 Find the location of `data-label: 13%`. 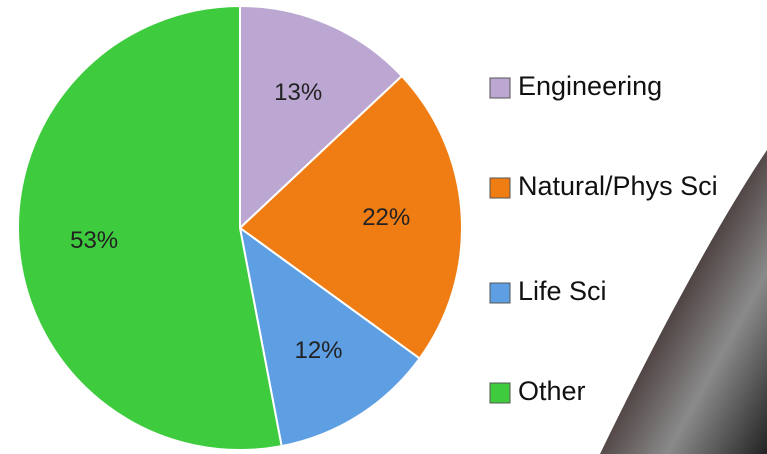

data-label: 13% is located at coordinates (298, 92).